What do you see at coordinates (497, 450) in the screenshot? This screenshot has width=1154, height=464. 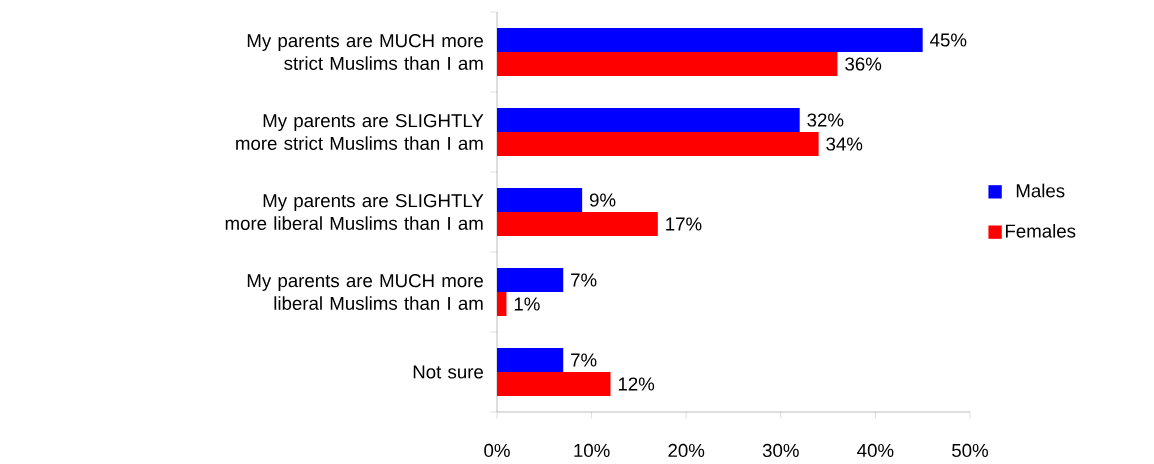 I see `x-tick-label: 0%` at bounding box center [497, 450].